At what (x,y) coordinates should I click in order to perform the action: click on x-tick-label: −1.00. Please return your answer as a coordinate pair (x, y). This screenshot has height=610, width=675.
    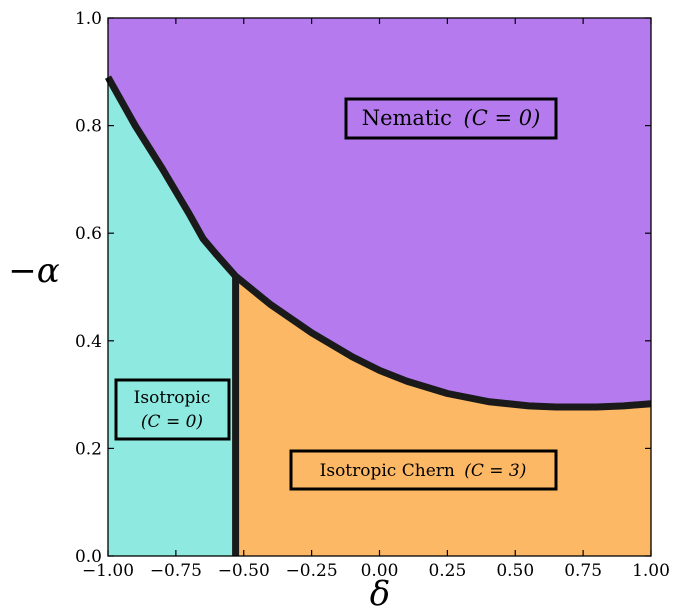
    Looking at the image, I should click on (108, 571).